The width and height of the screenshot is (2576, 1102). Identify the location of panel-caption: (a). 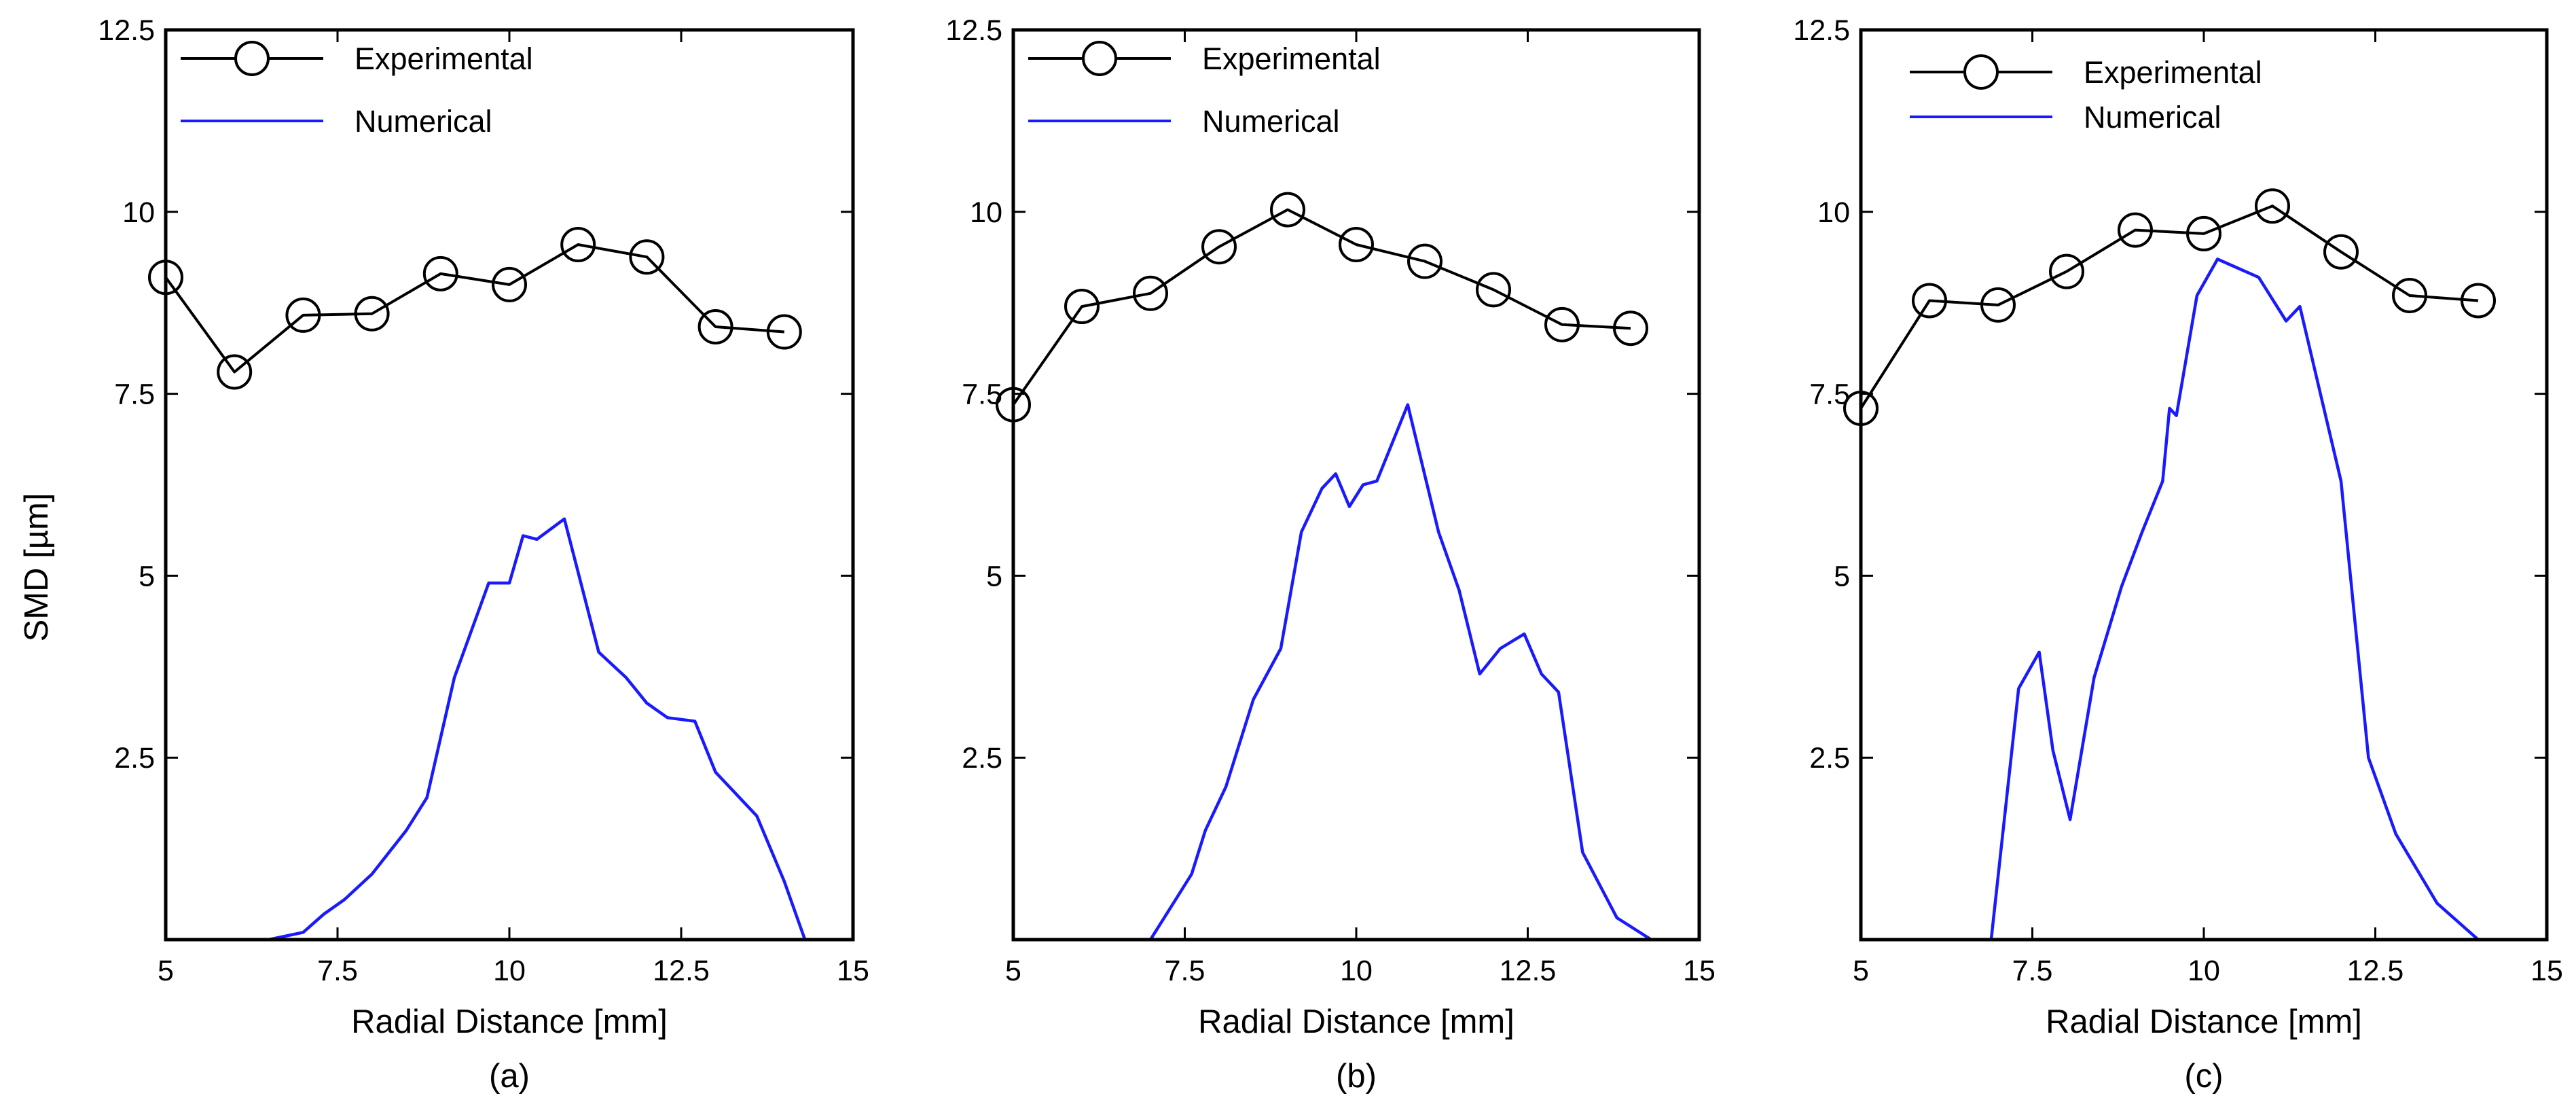
(510, 1076).